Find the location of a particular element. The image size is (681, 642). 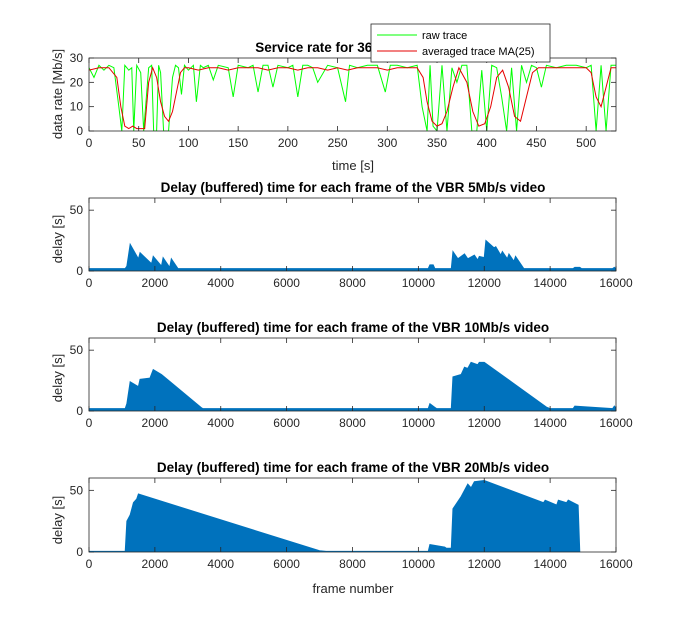

x-axis-label: frame number is located at coordinates (354, 588).